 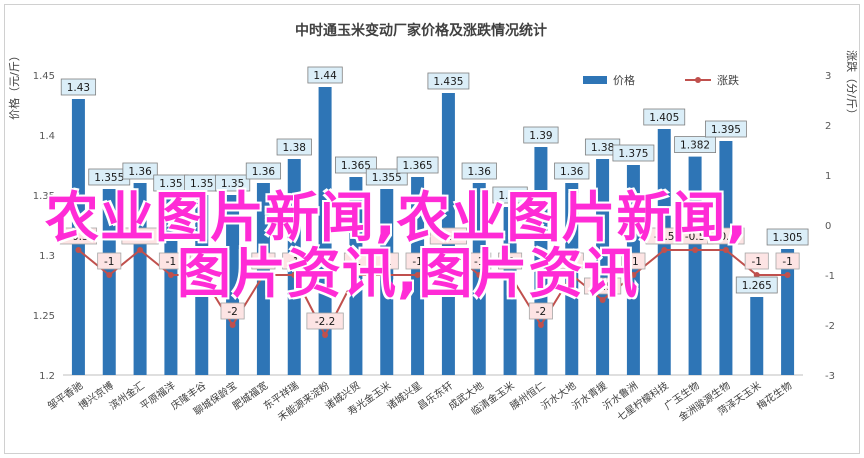 What do you see at coordinates (47, 136) in the screenshot?
I see `y-left-tick: 1.4` at bounding box center [47, 136].